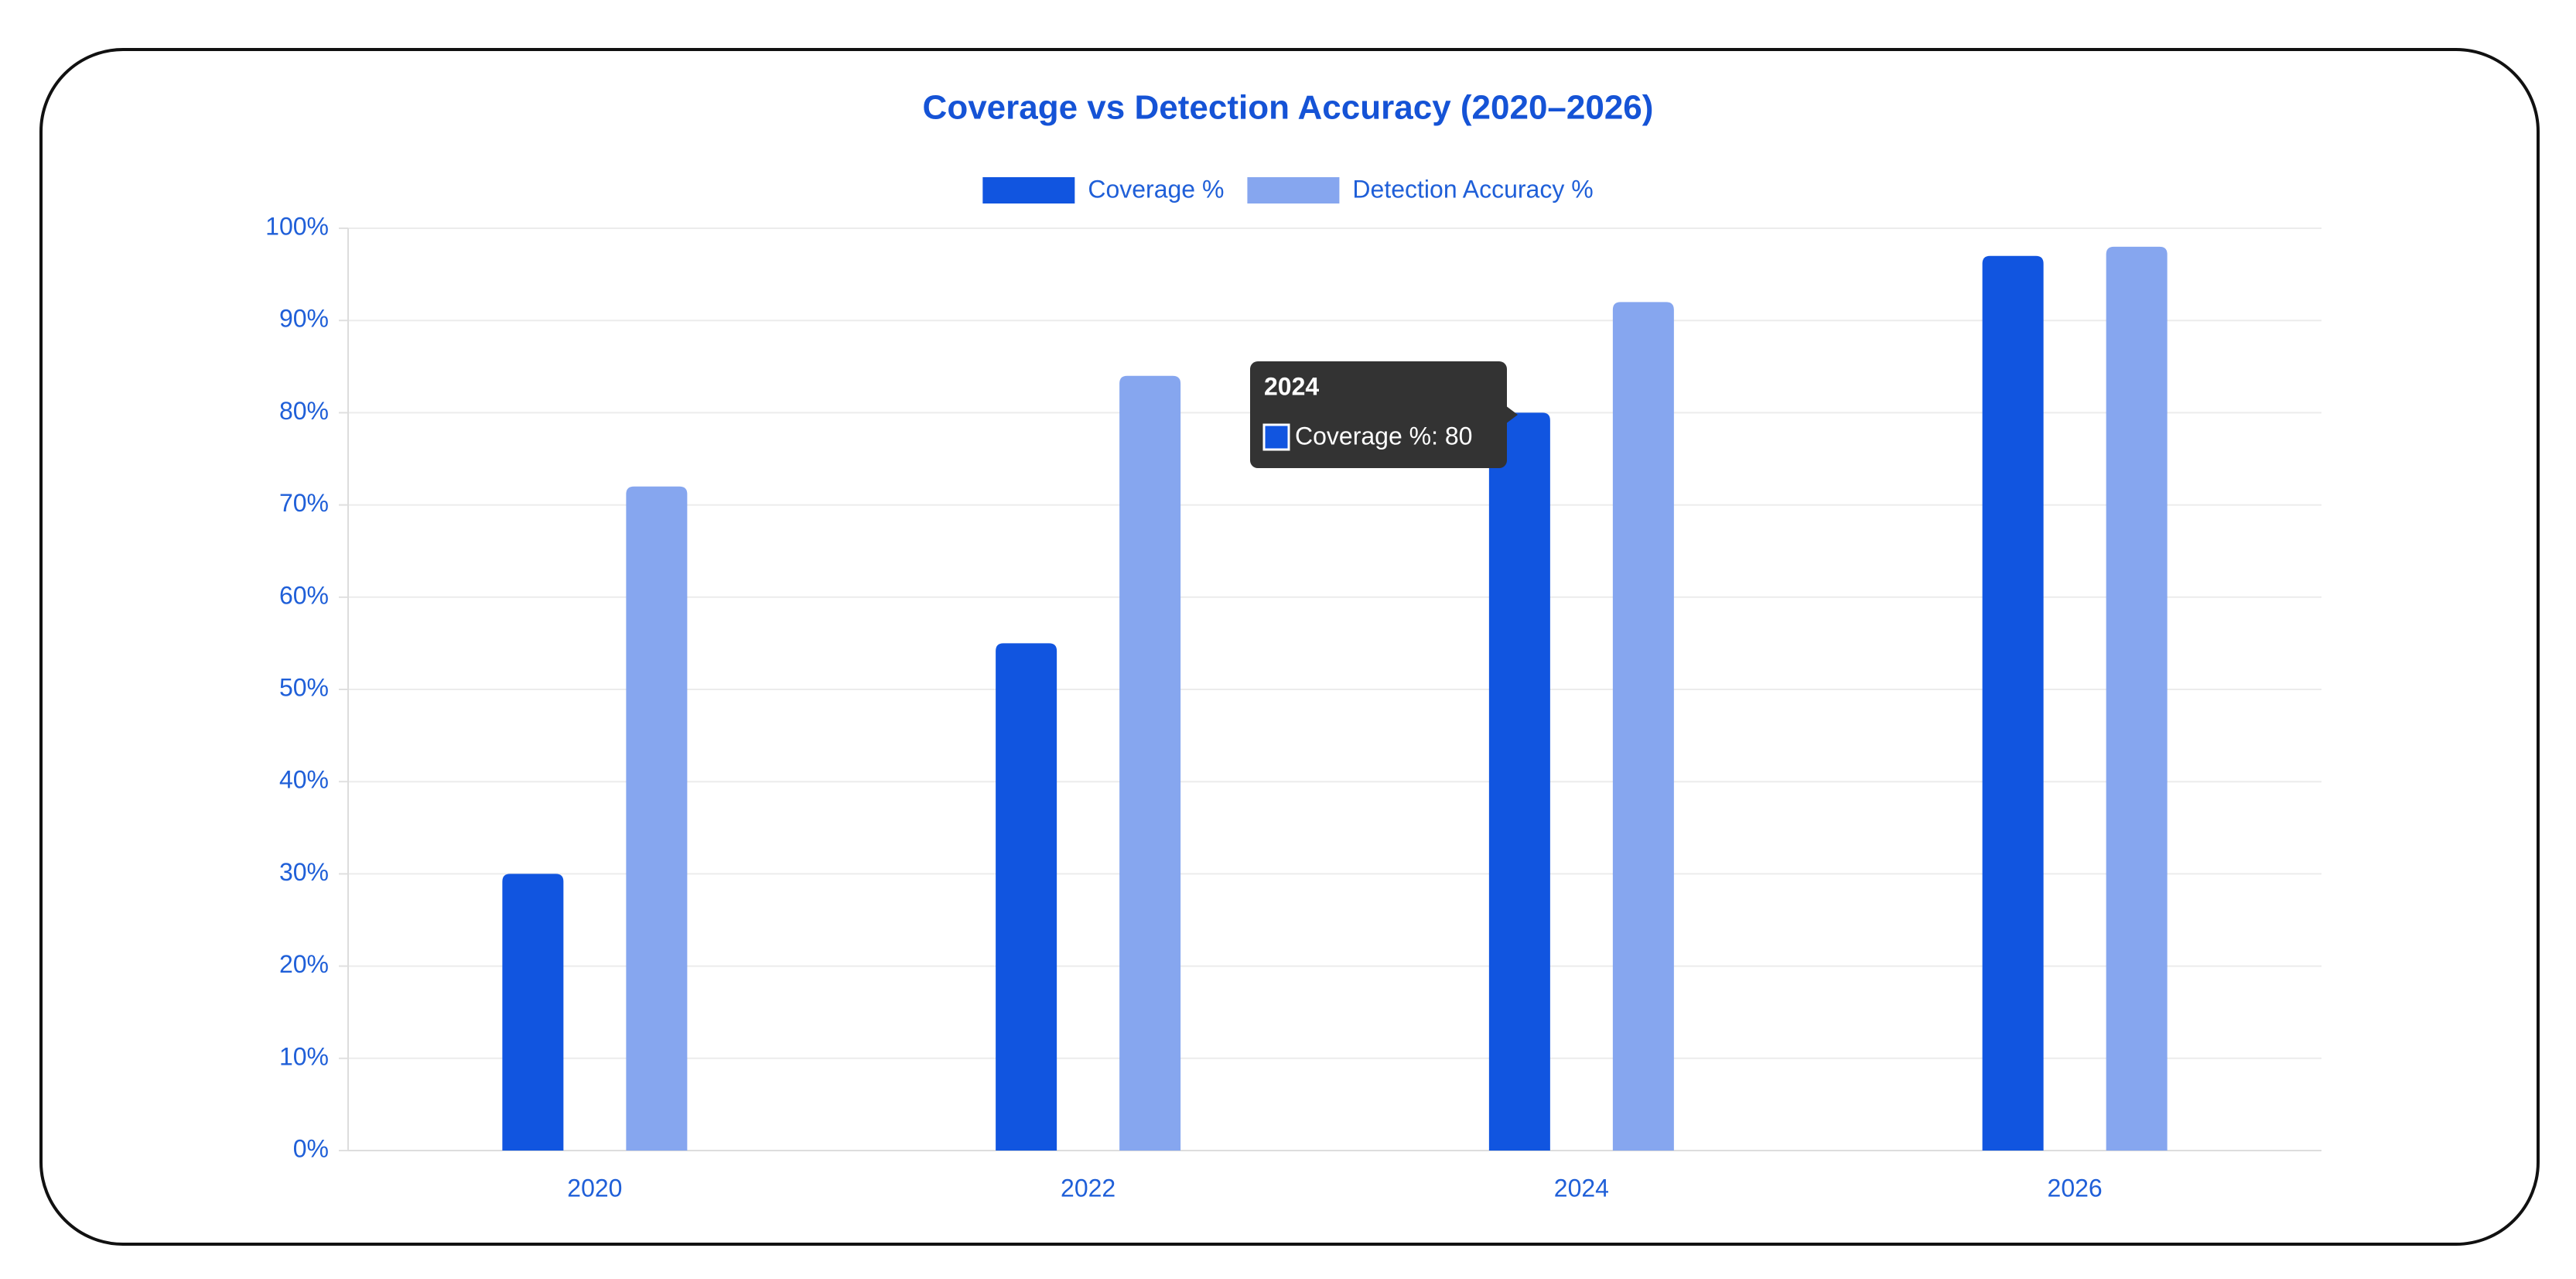  What do you see at coordinates (594, 1188) in the screenshot?
I see `x-tick-label: 2020` at bounding box center [594, 1188].